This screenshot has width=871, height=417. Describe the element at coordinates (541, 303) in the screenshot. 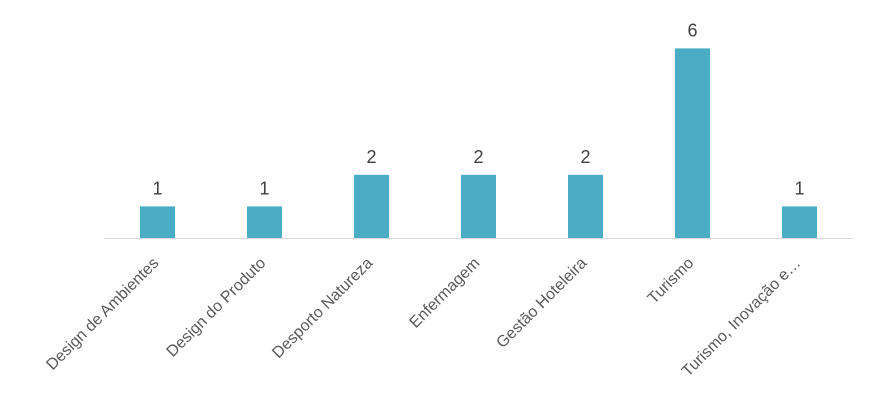

I see `x-tick-label: Gestão Hoteleira` at that location.